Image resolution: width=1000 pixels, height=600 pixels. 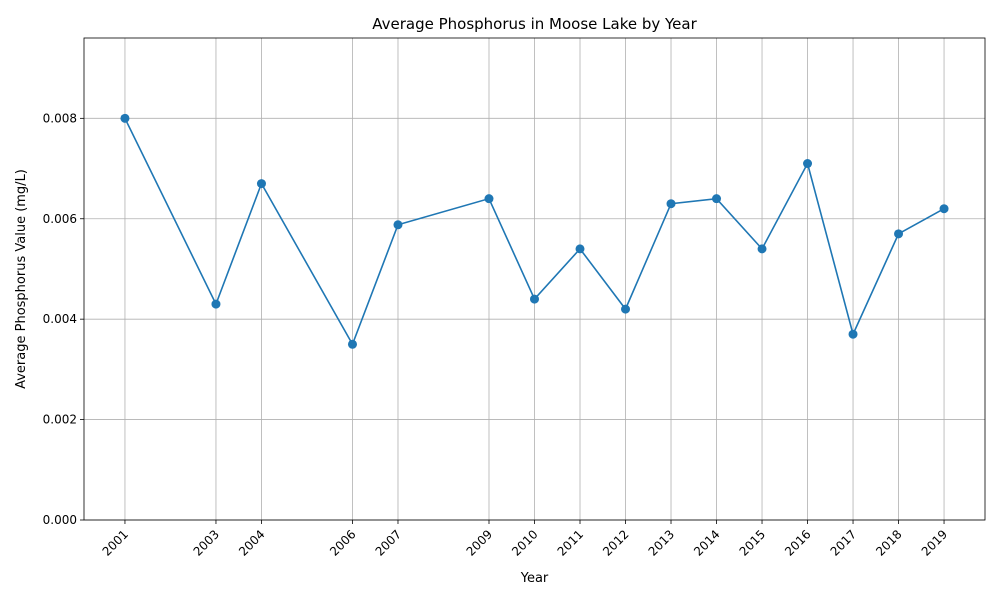 What do you see at coordinates (60, 420) in the screenshot?
I see `y-tick-label: 0.002` at bounding box center [60, 420].